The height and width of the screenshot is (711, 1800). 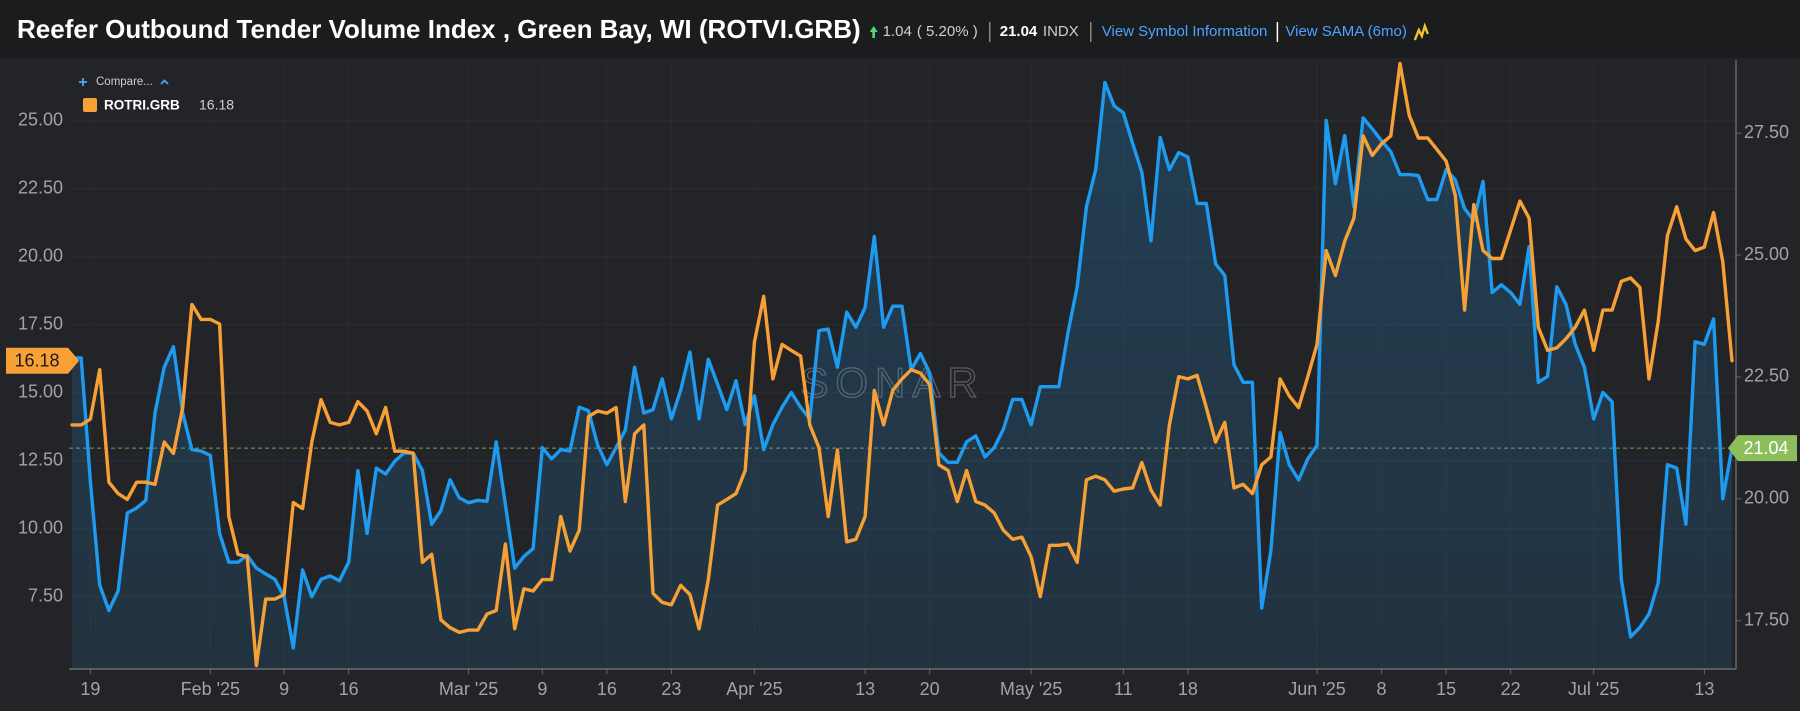 What do you see at coordinates (1766, 498) in the screenshot?
I see `y2-tick-label: 20.00` at bounding box center [1766, 498].